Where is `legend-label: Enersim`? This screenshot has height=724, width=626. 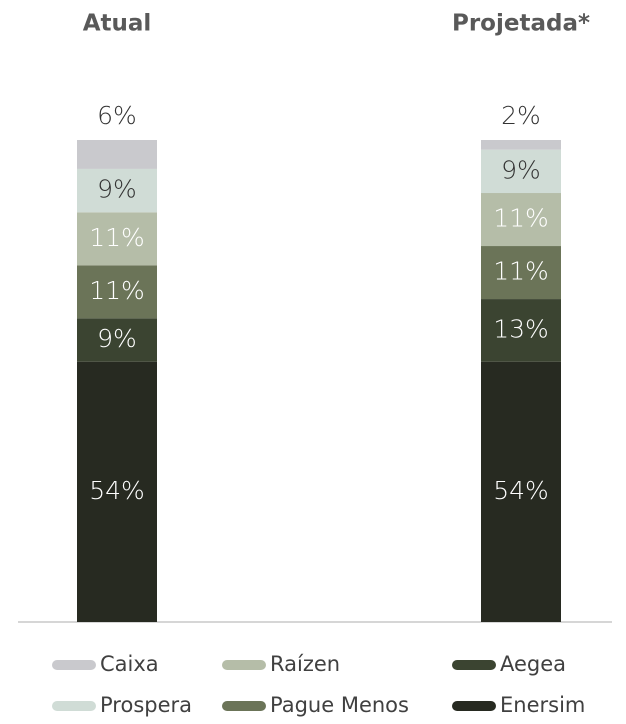
legend-label: Enersim is located at coordinates (542, 705).